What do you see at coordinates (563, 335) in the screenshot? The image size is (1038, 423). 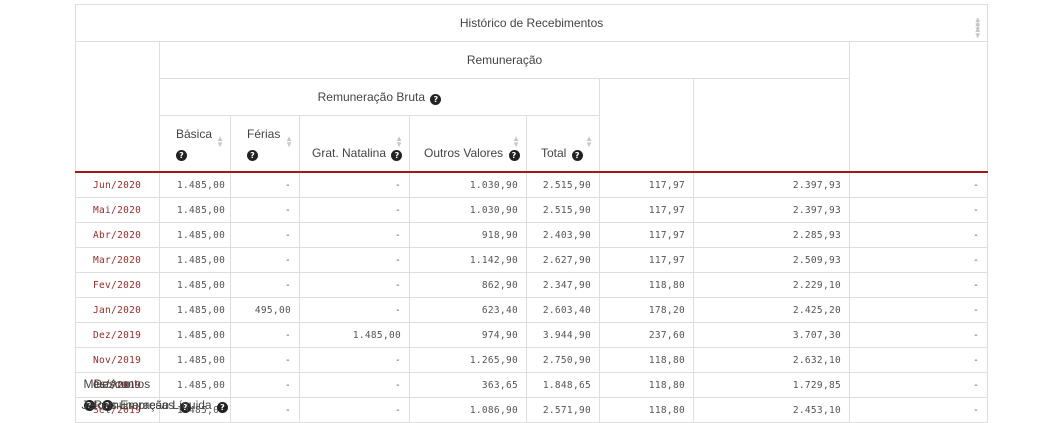 I see `cell-total: 3.944,90` at bounding box center [563, 335].